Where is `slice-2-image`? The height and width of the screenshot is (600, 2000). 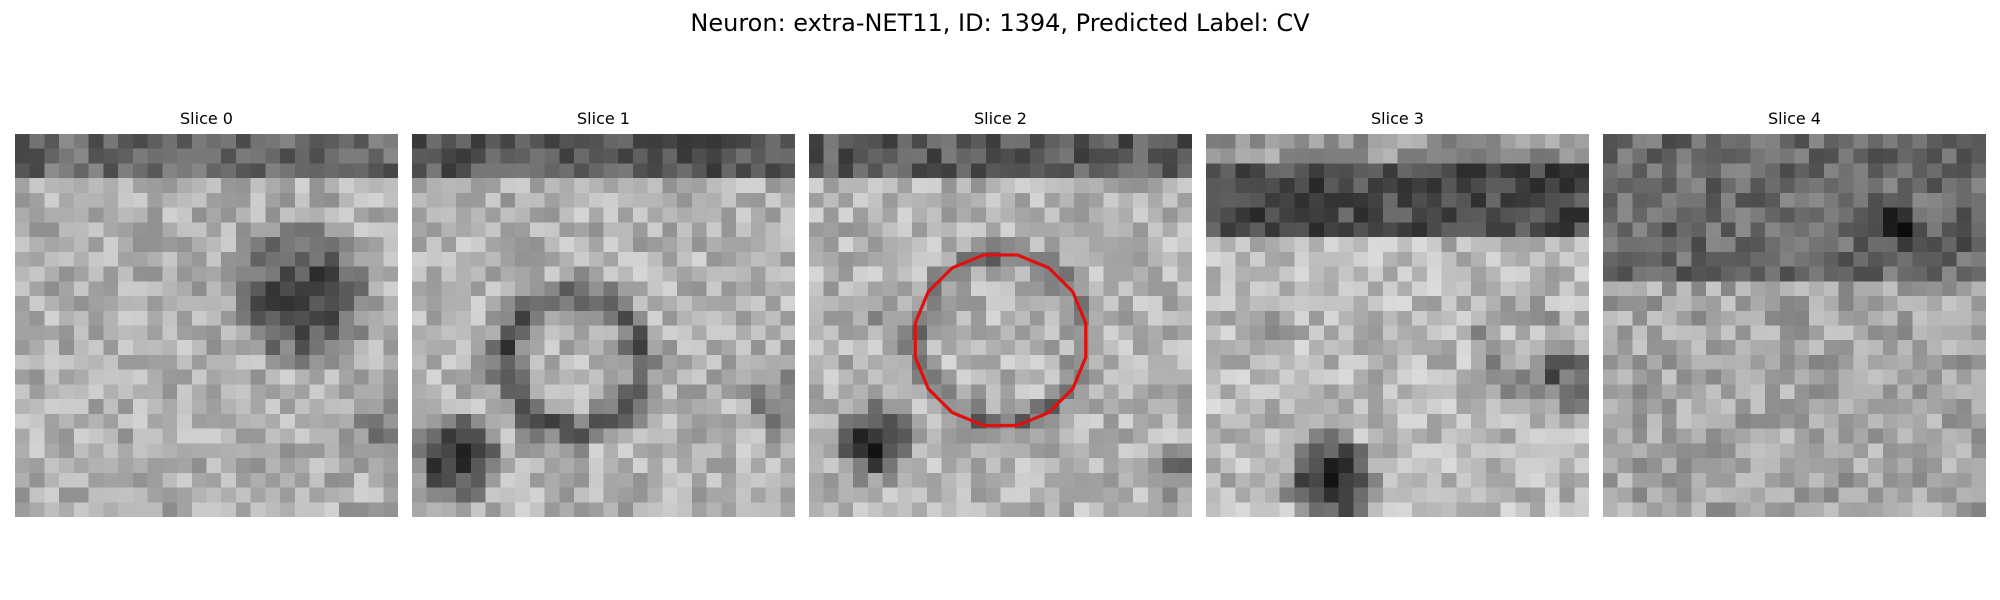
slice-2-image is located at coordinates (1000, 325).